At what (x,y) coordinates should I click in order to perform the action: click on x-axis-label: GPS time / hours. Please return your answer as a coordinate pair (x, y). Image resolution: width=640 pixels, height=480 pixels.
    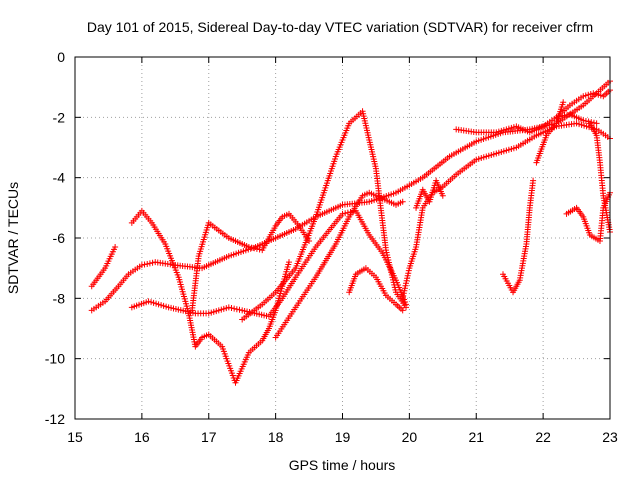
    Looking at the image, I should click on (342, 465).